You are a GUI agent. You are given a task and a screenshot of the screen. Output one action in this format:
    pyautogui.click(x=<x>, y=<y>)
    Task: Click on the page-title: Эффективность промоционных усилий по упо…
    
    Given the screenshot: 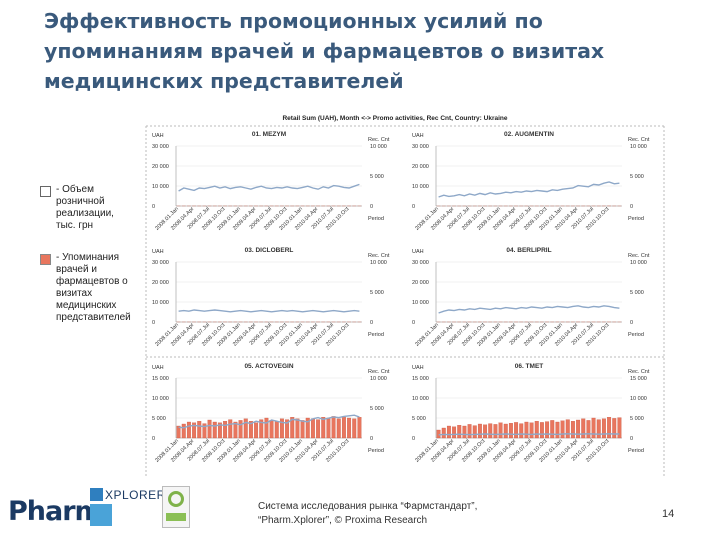 What is the action you would take?
    pyautogui.click(x=324, y=51)
    